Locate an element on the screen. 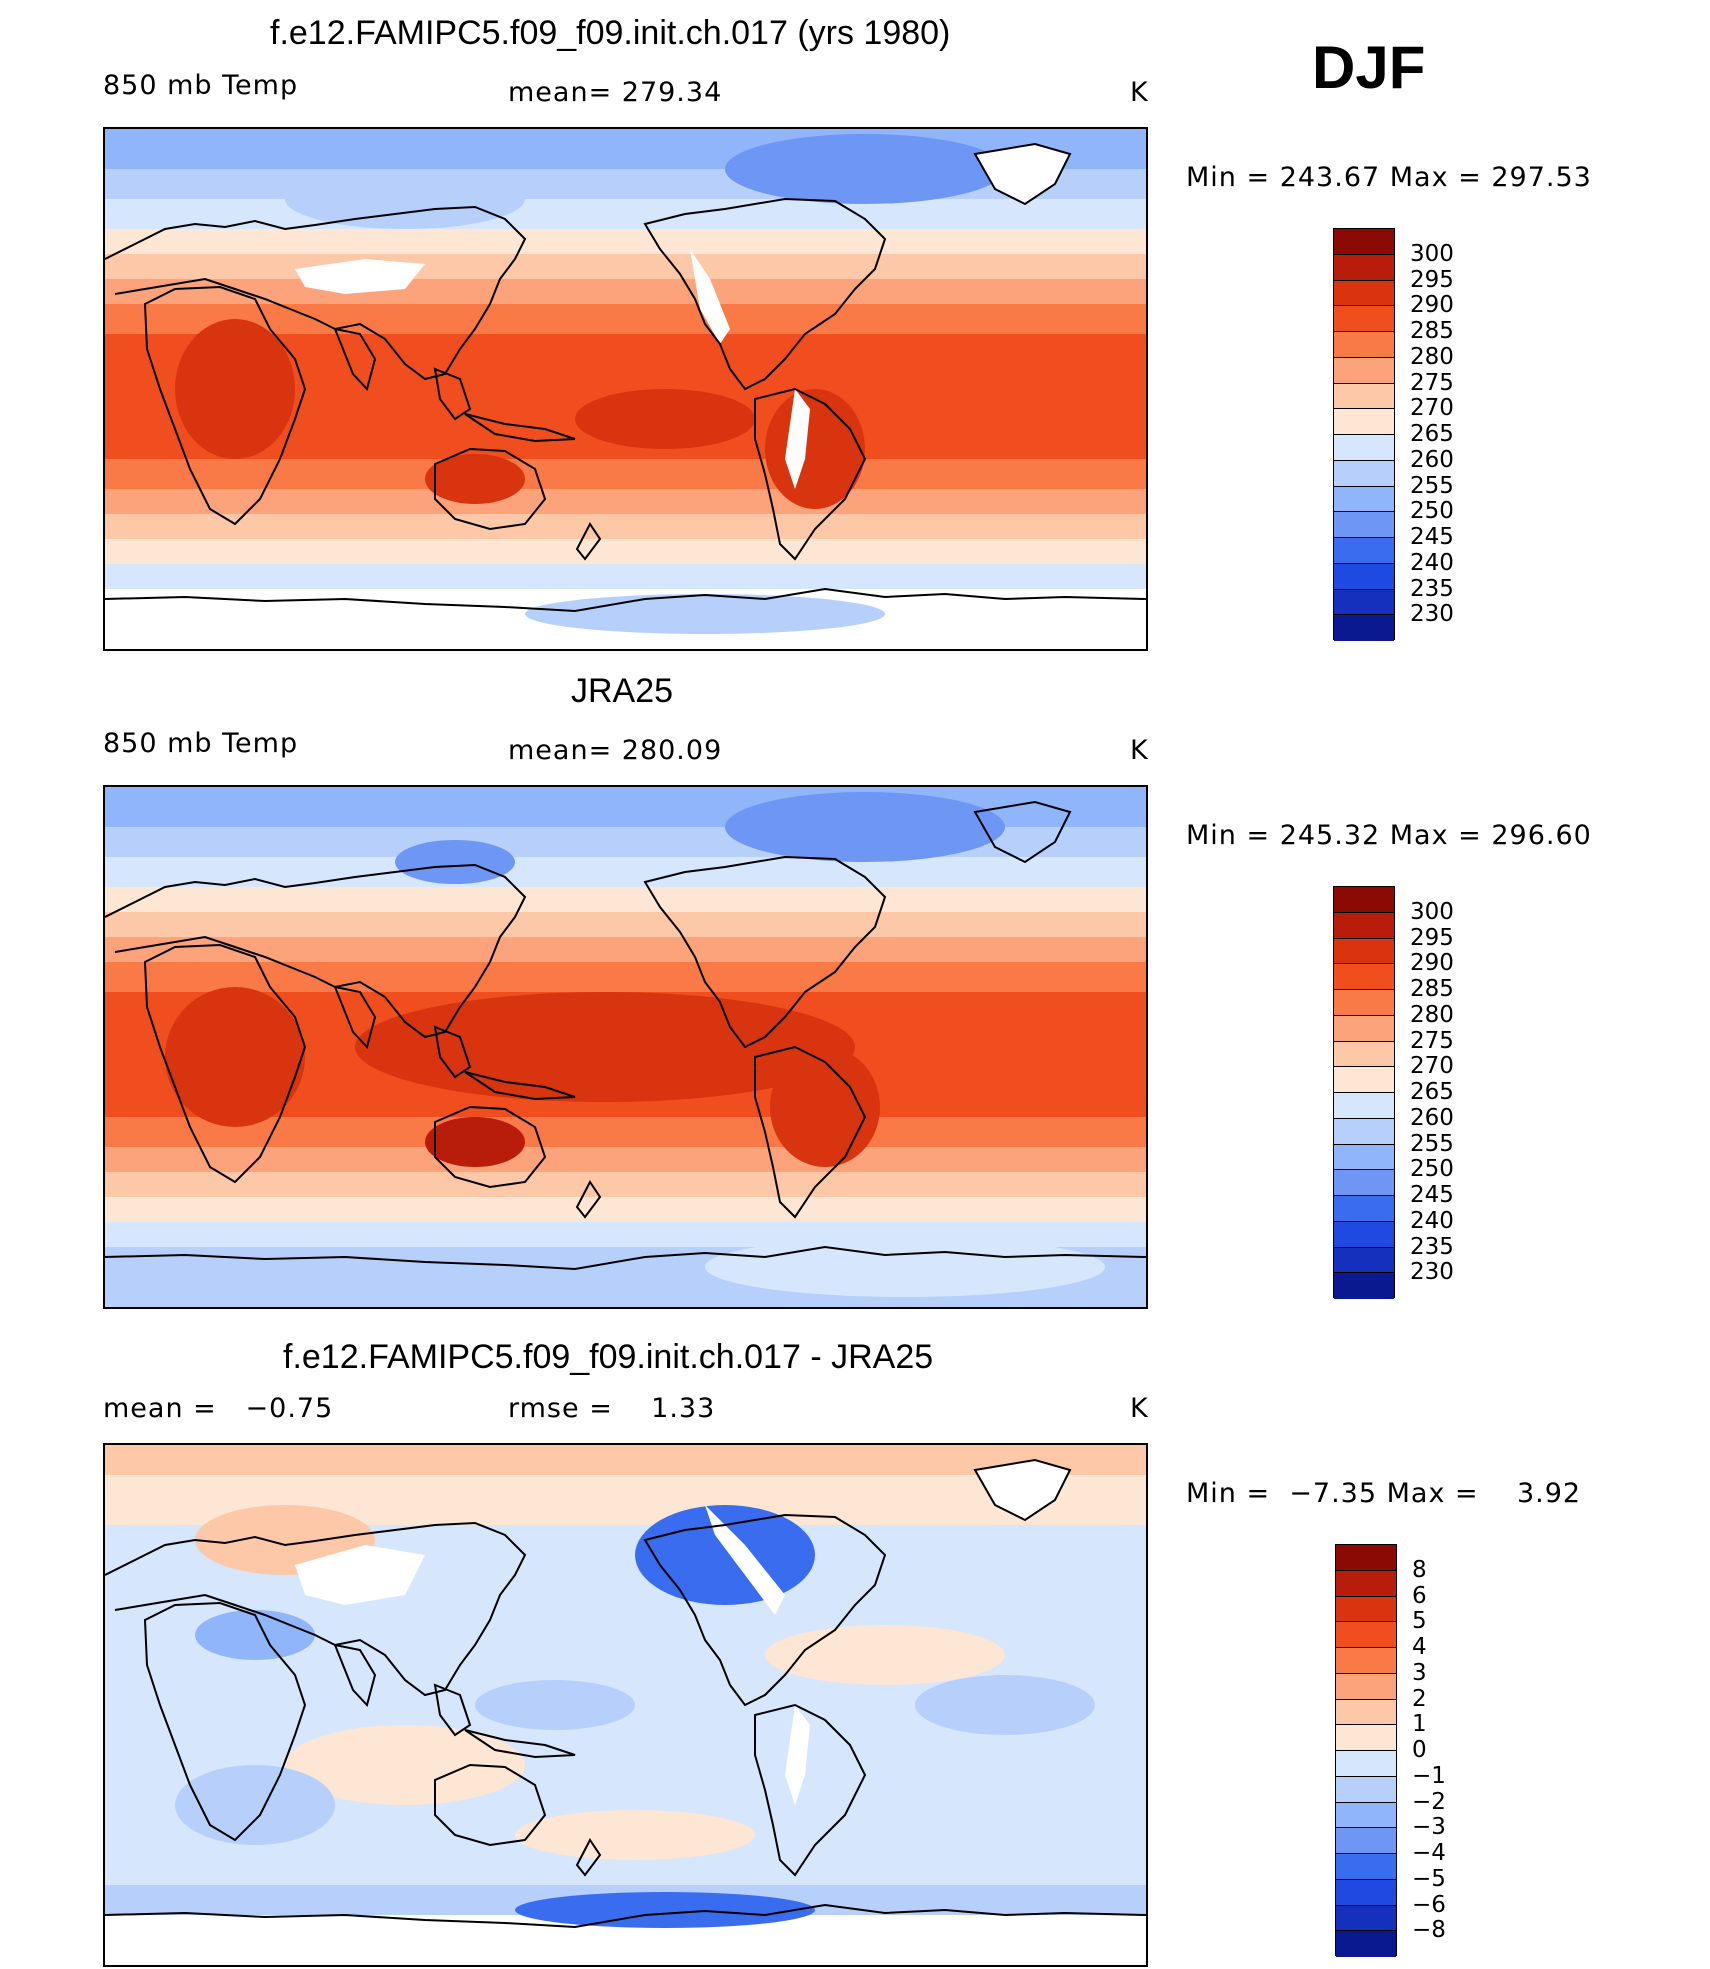  colorbar-label: 270 is located at coordinates (1432, 1066).